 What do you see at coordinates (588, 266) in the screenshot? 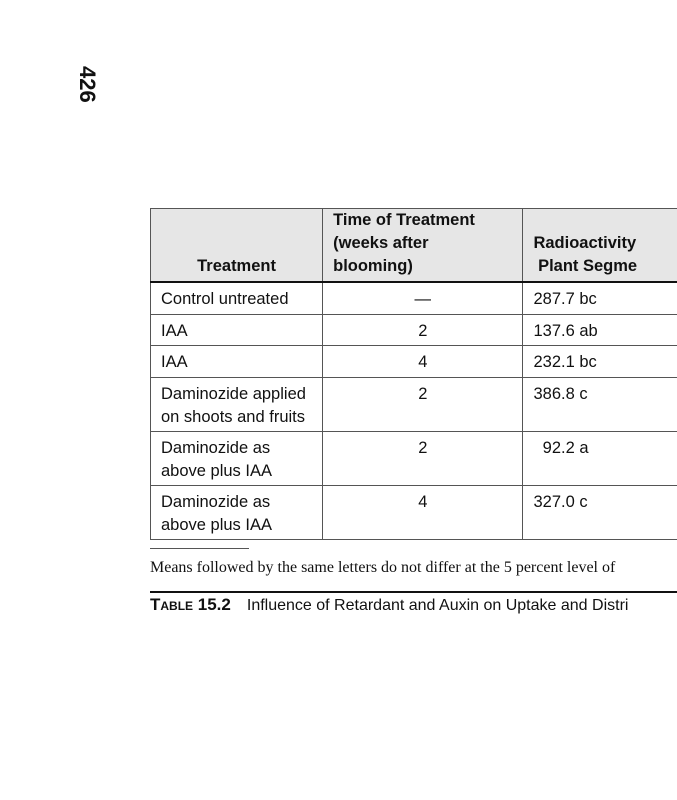
I see `header-text: Plant Segme` at bounding box center [588, 266].